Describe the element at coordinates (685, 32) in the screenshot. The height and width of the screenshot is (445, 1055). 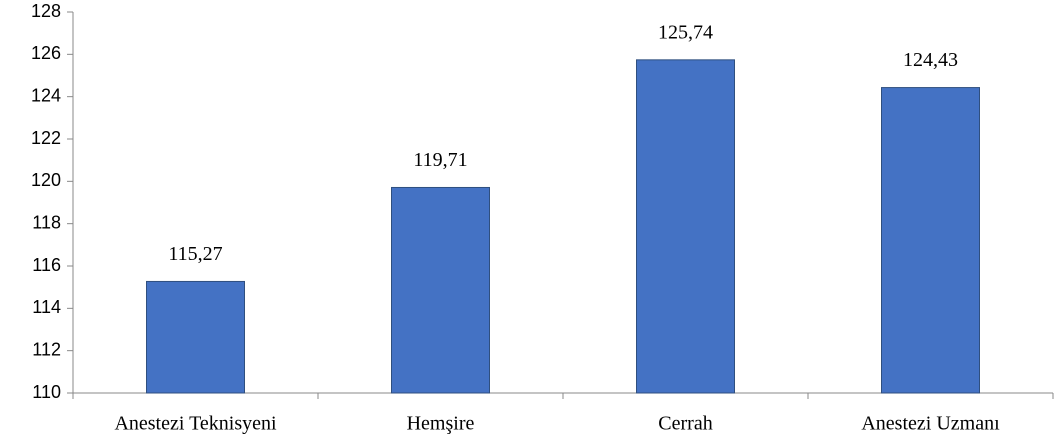
I see `value-label: 125,74` at that location.